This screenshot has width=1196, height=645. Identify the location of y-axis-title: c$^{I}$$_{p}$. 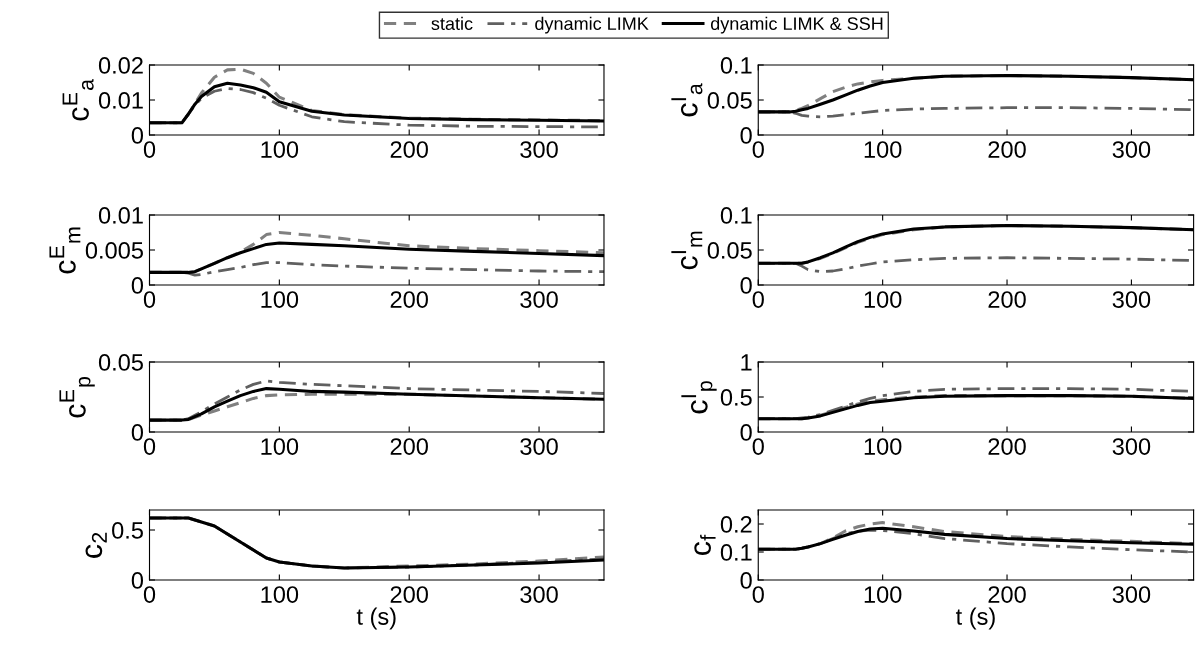
(699, 397).